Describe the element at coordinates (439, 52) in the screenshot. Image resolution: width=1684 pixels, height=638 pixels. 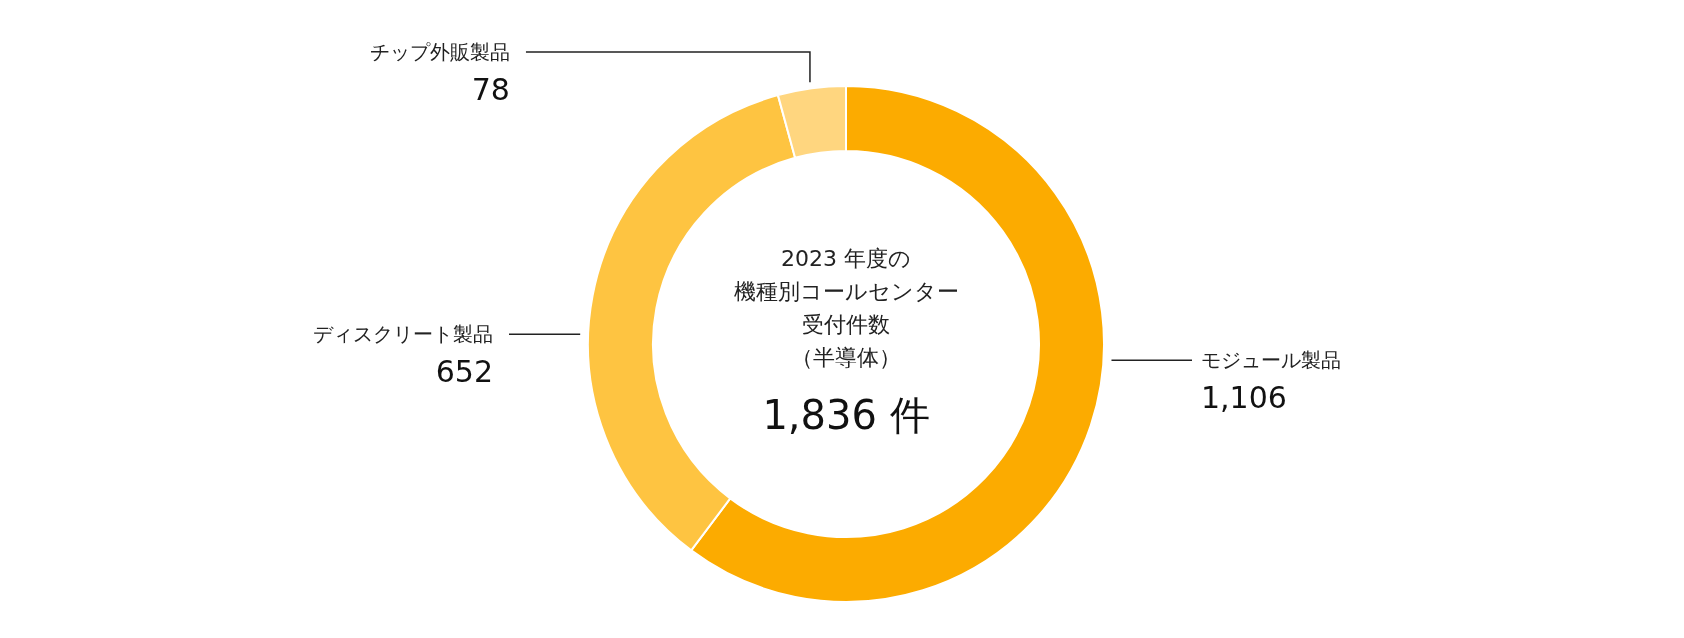
I see `slice-label: チップ外販製品` at that location.